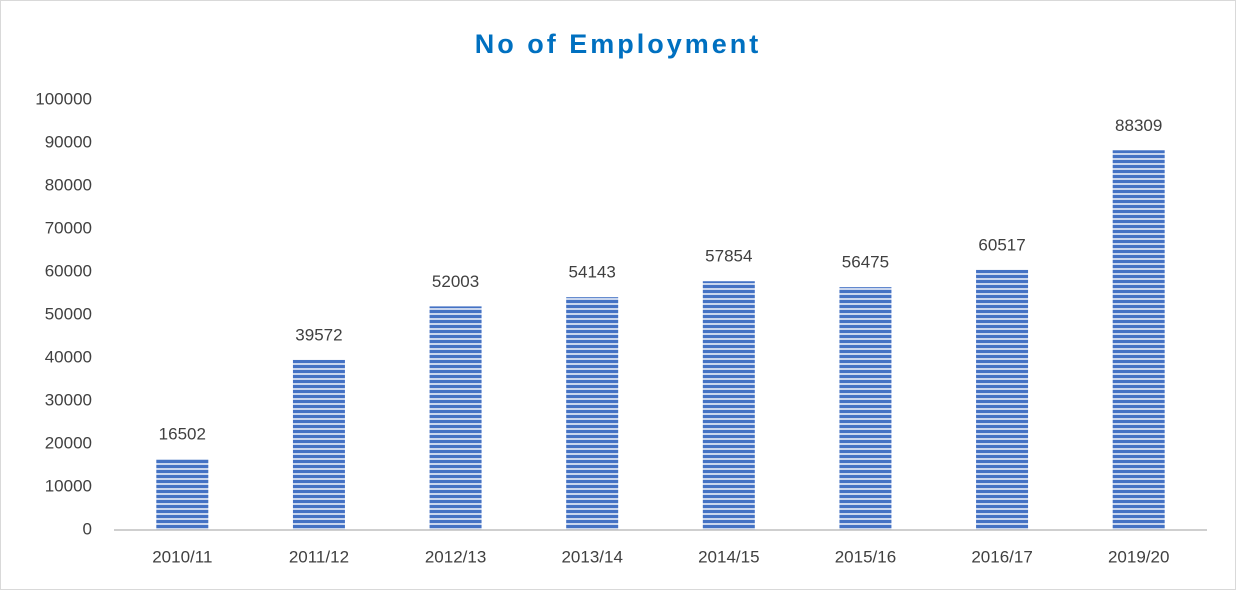  What do you see at coordinates (591, 556) in the screenshot?
I see `x-tick-label: 2013/14` at bounding box center [591, 556].